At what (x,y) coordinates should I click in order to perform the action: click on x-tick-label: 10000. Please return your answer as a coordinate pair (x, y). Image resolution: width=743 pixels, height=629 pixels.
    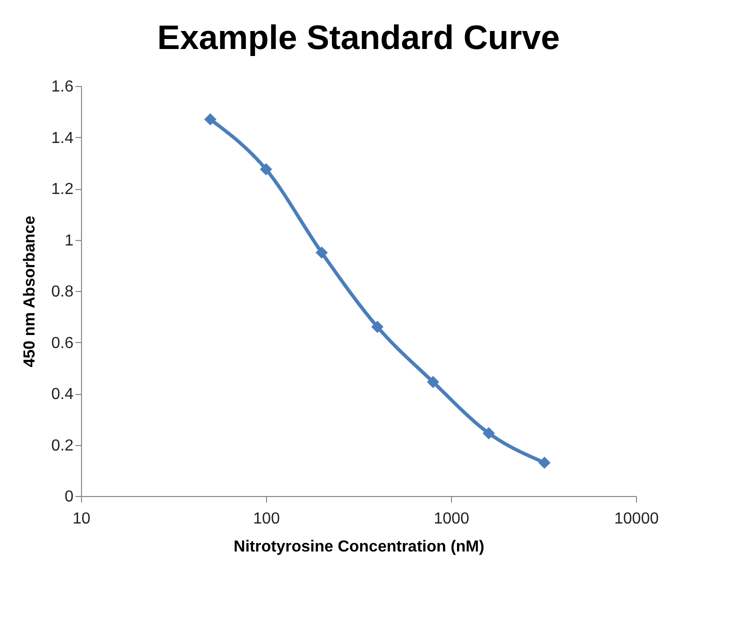
    Looking at the image, I should click on (636, 519).